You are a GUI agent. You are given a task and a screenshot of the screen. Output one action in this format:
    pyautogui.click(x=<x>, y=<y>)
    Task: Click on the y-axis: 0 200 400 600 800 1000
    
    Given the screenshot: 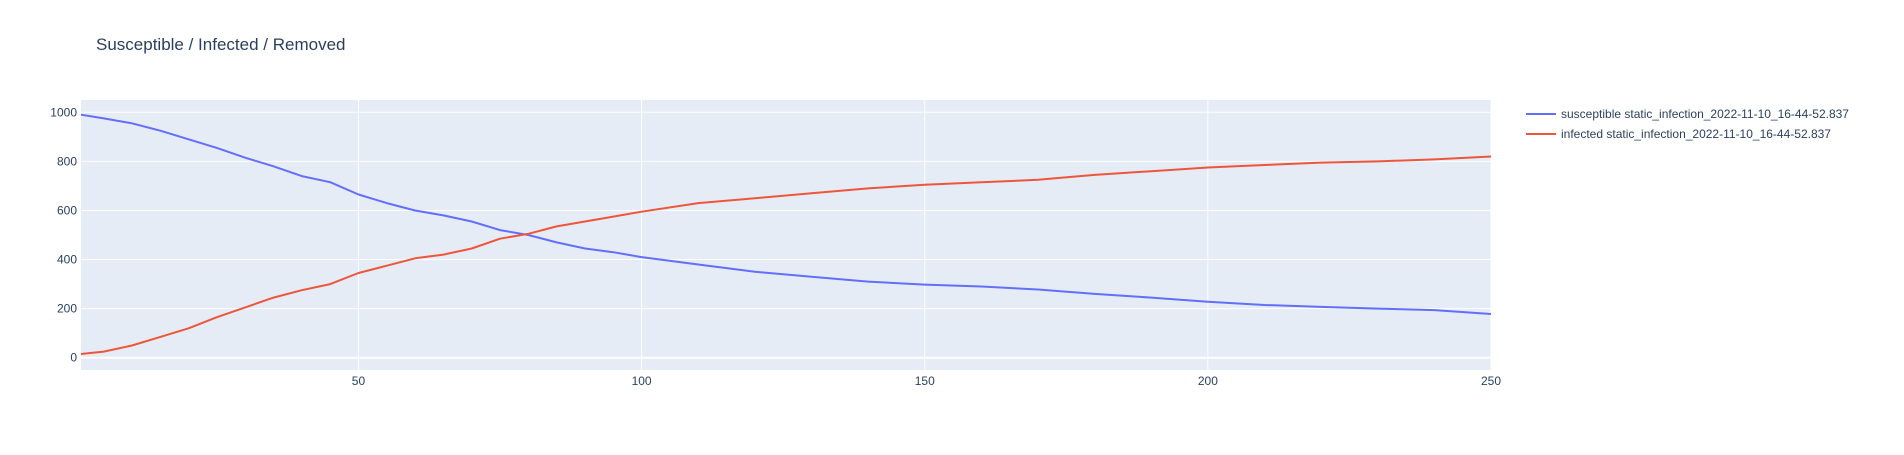 What is the action you would take?
    pyautogui.click(x=63, y=234)
    